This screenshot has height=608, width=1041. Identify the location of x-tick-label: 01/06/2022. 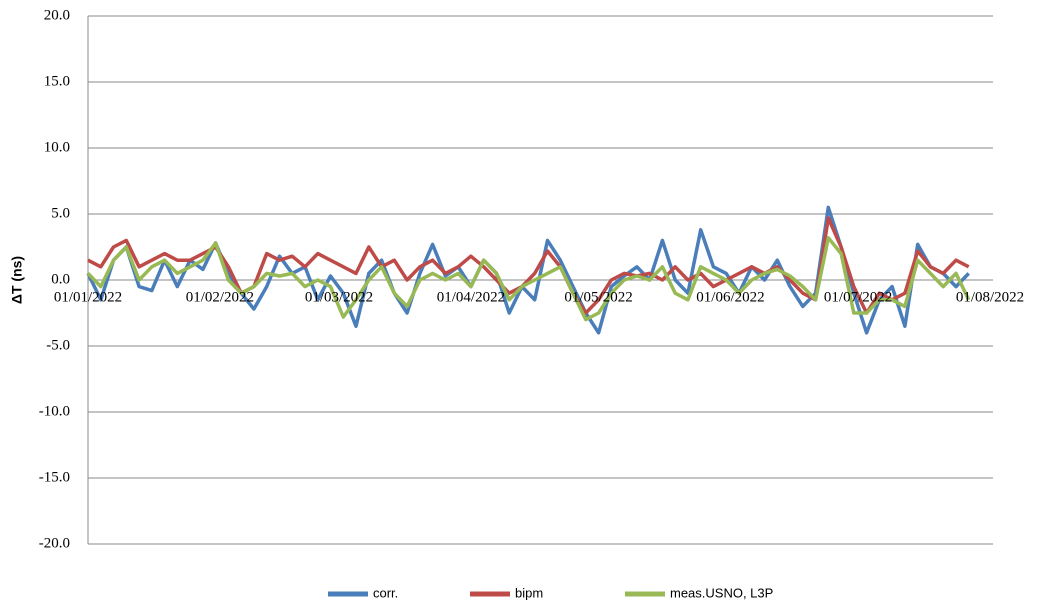
(730, 297).